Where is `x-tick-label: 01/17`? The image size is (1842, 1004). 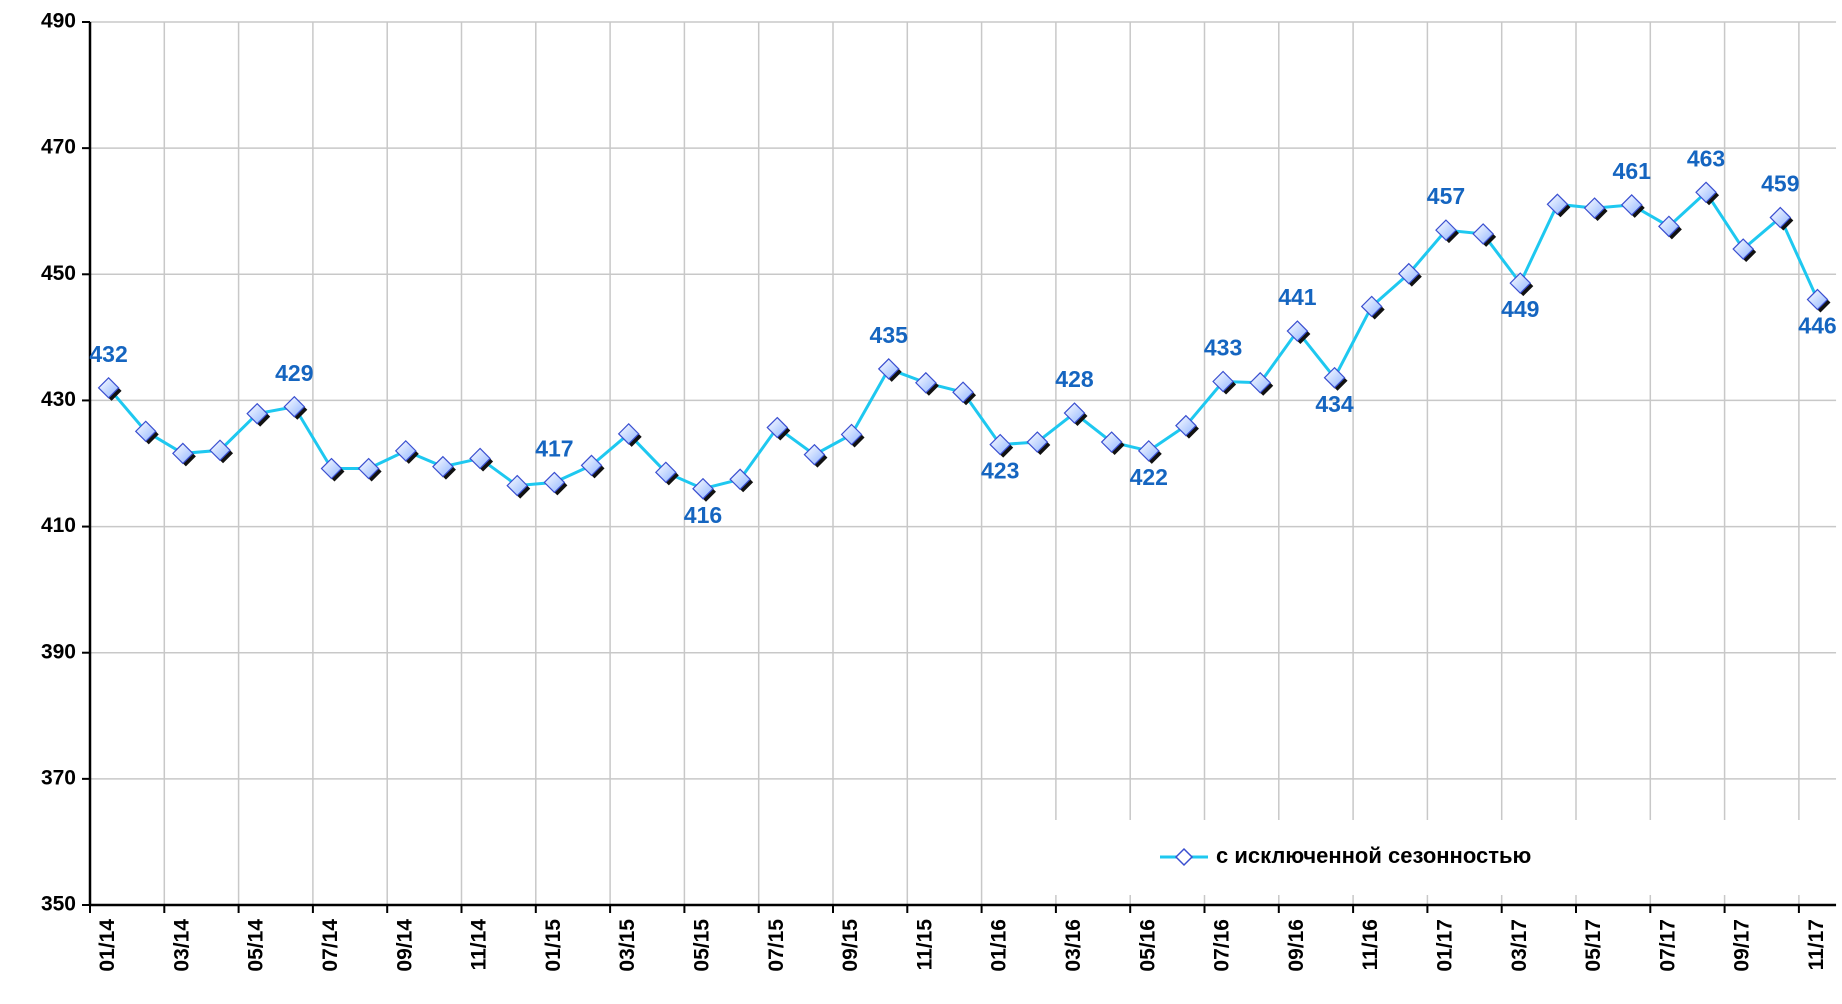 x-tick-label: 01/17 is located at coordinates (1445, 945).